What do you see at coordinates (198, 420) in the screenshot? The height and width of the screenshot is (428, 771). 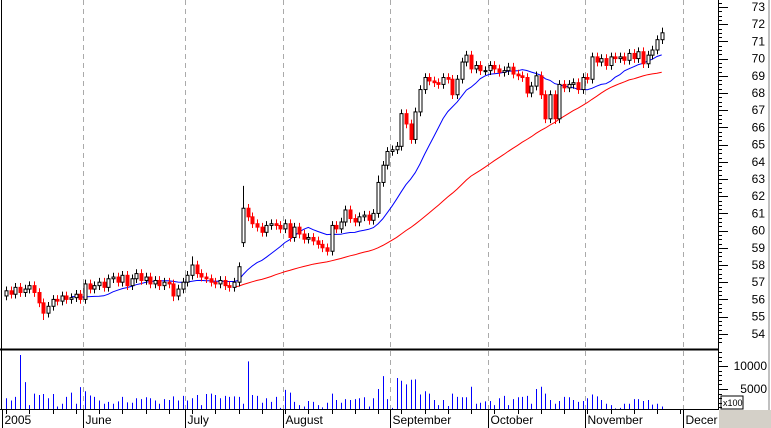 I see `date-label: July` at bounding box center [198, 420].